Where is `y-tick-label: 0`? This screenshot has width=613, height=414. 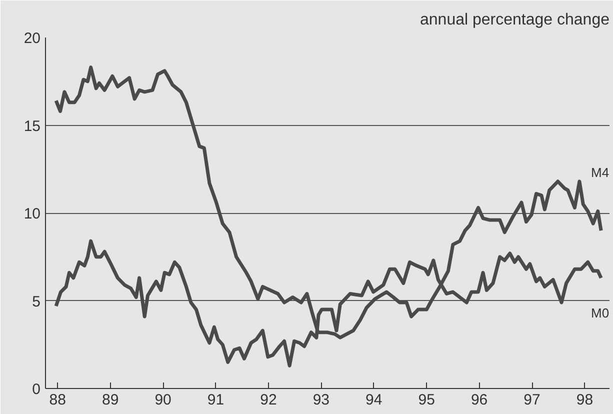 y-tick-label: 0 is located at coordinates (36, 389).